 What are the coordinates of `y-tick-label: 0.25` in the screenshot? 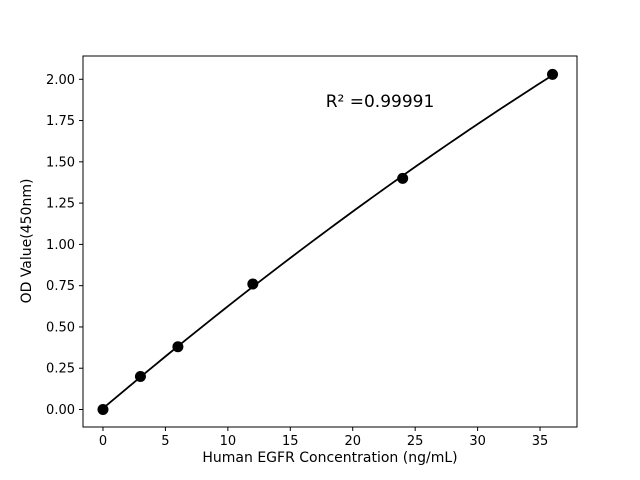 It's located at (60, 369).